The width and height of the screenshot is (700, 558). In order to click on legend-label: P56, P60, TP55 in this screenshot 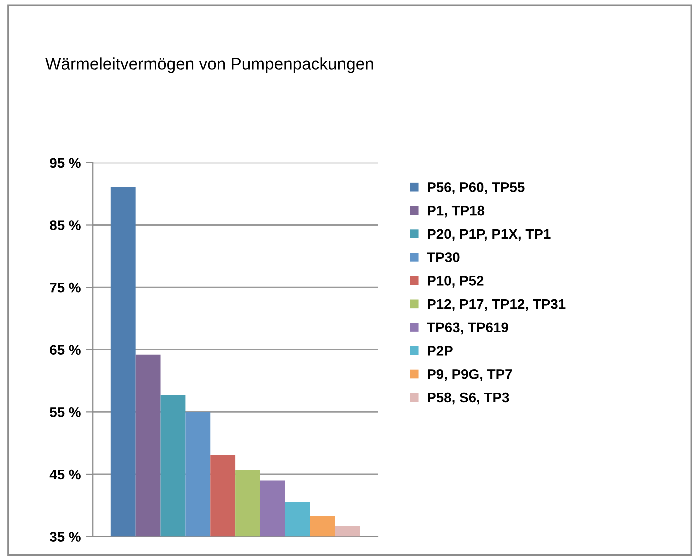, I will do `click(476, 188)`.